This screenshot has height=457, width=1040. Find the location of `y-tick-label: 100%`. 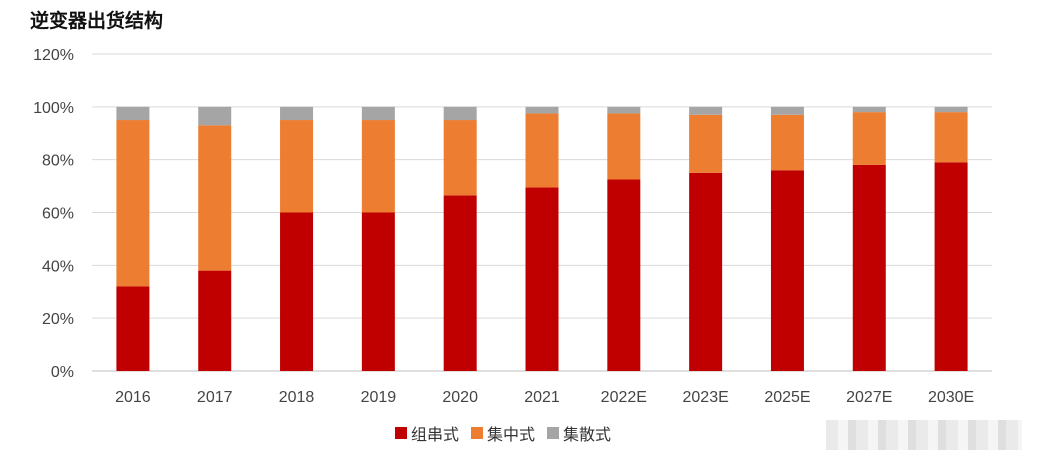

y-tick-label: 100% is located at coordinates (53, 108).